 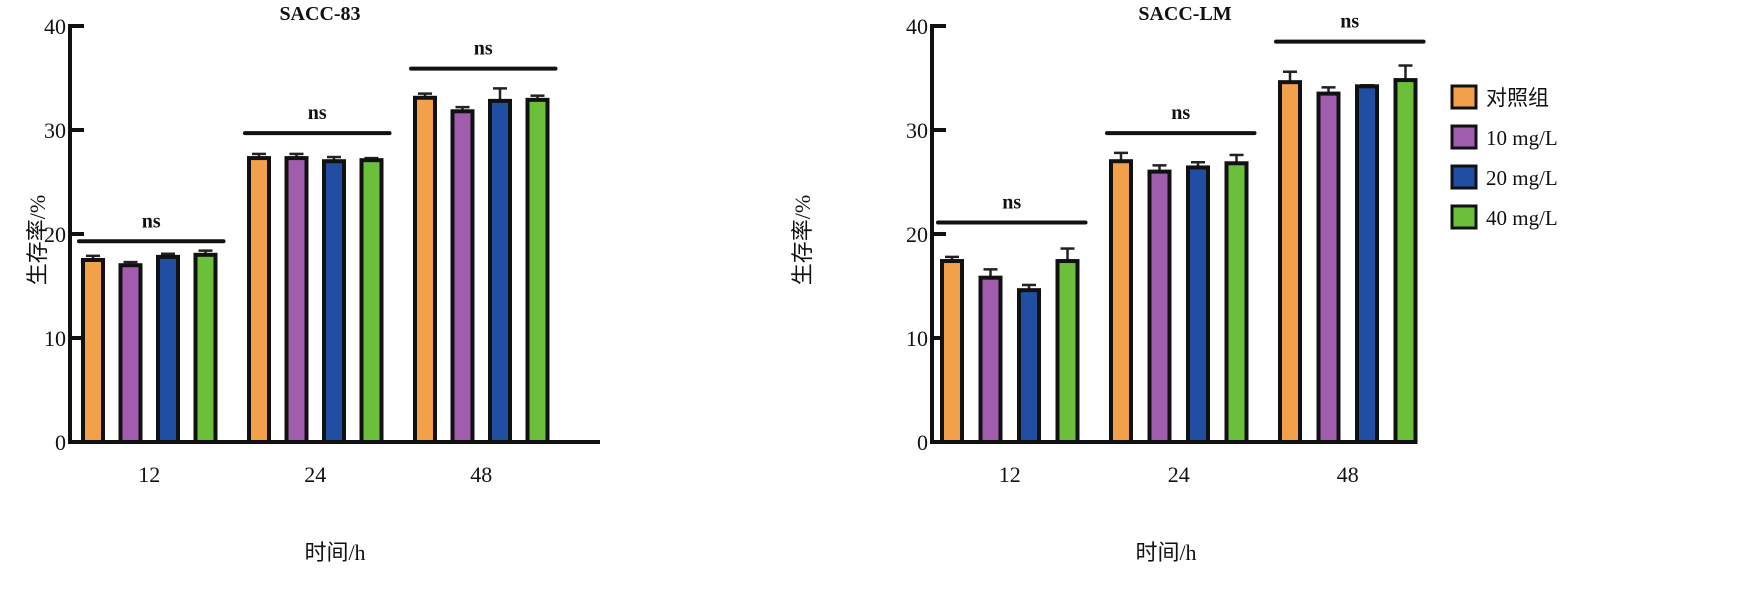 I want to click on chart-title: SACC-83, so click(x=319, y=14).